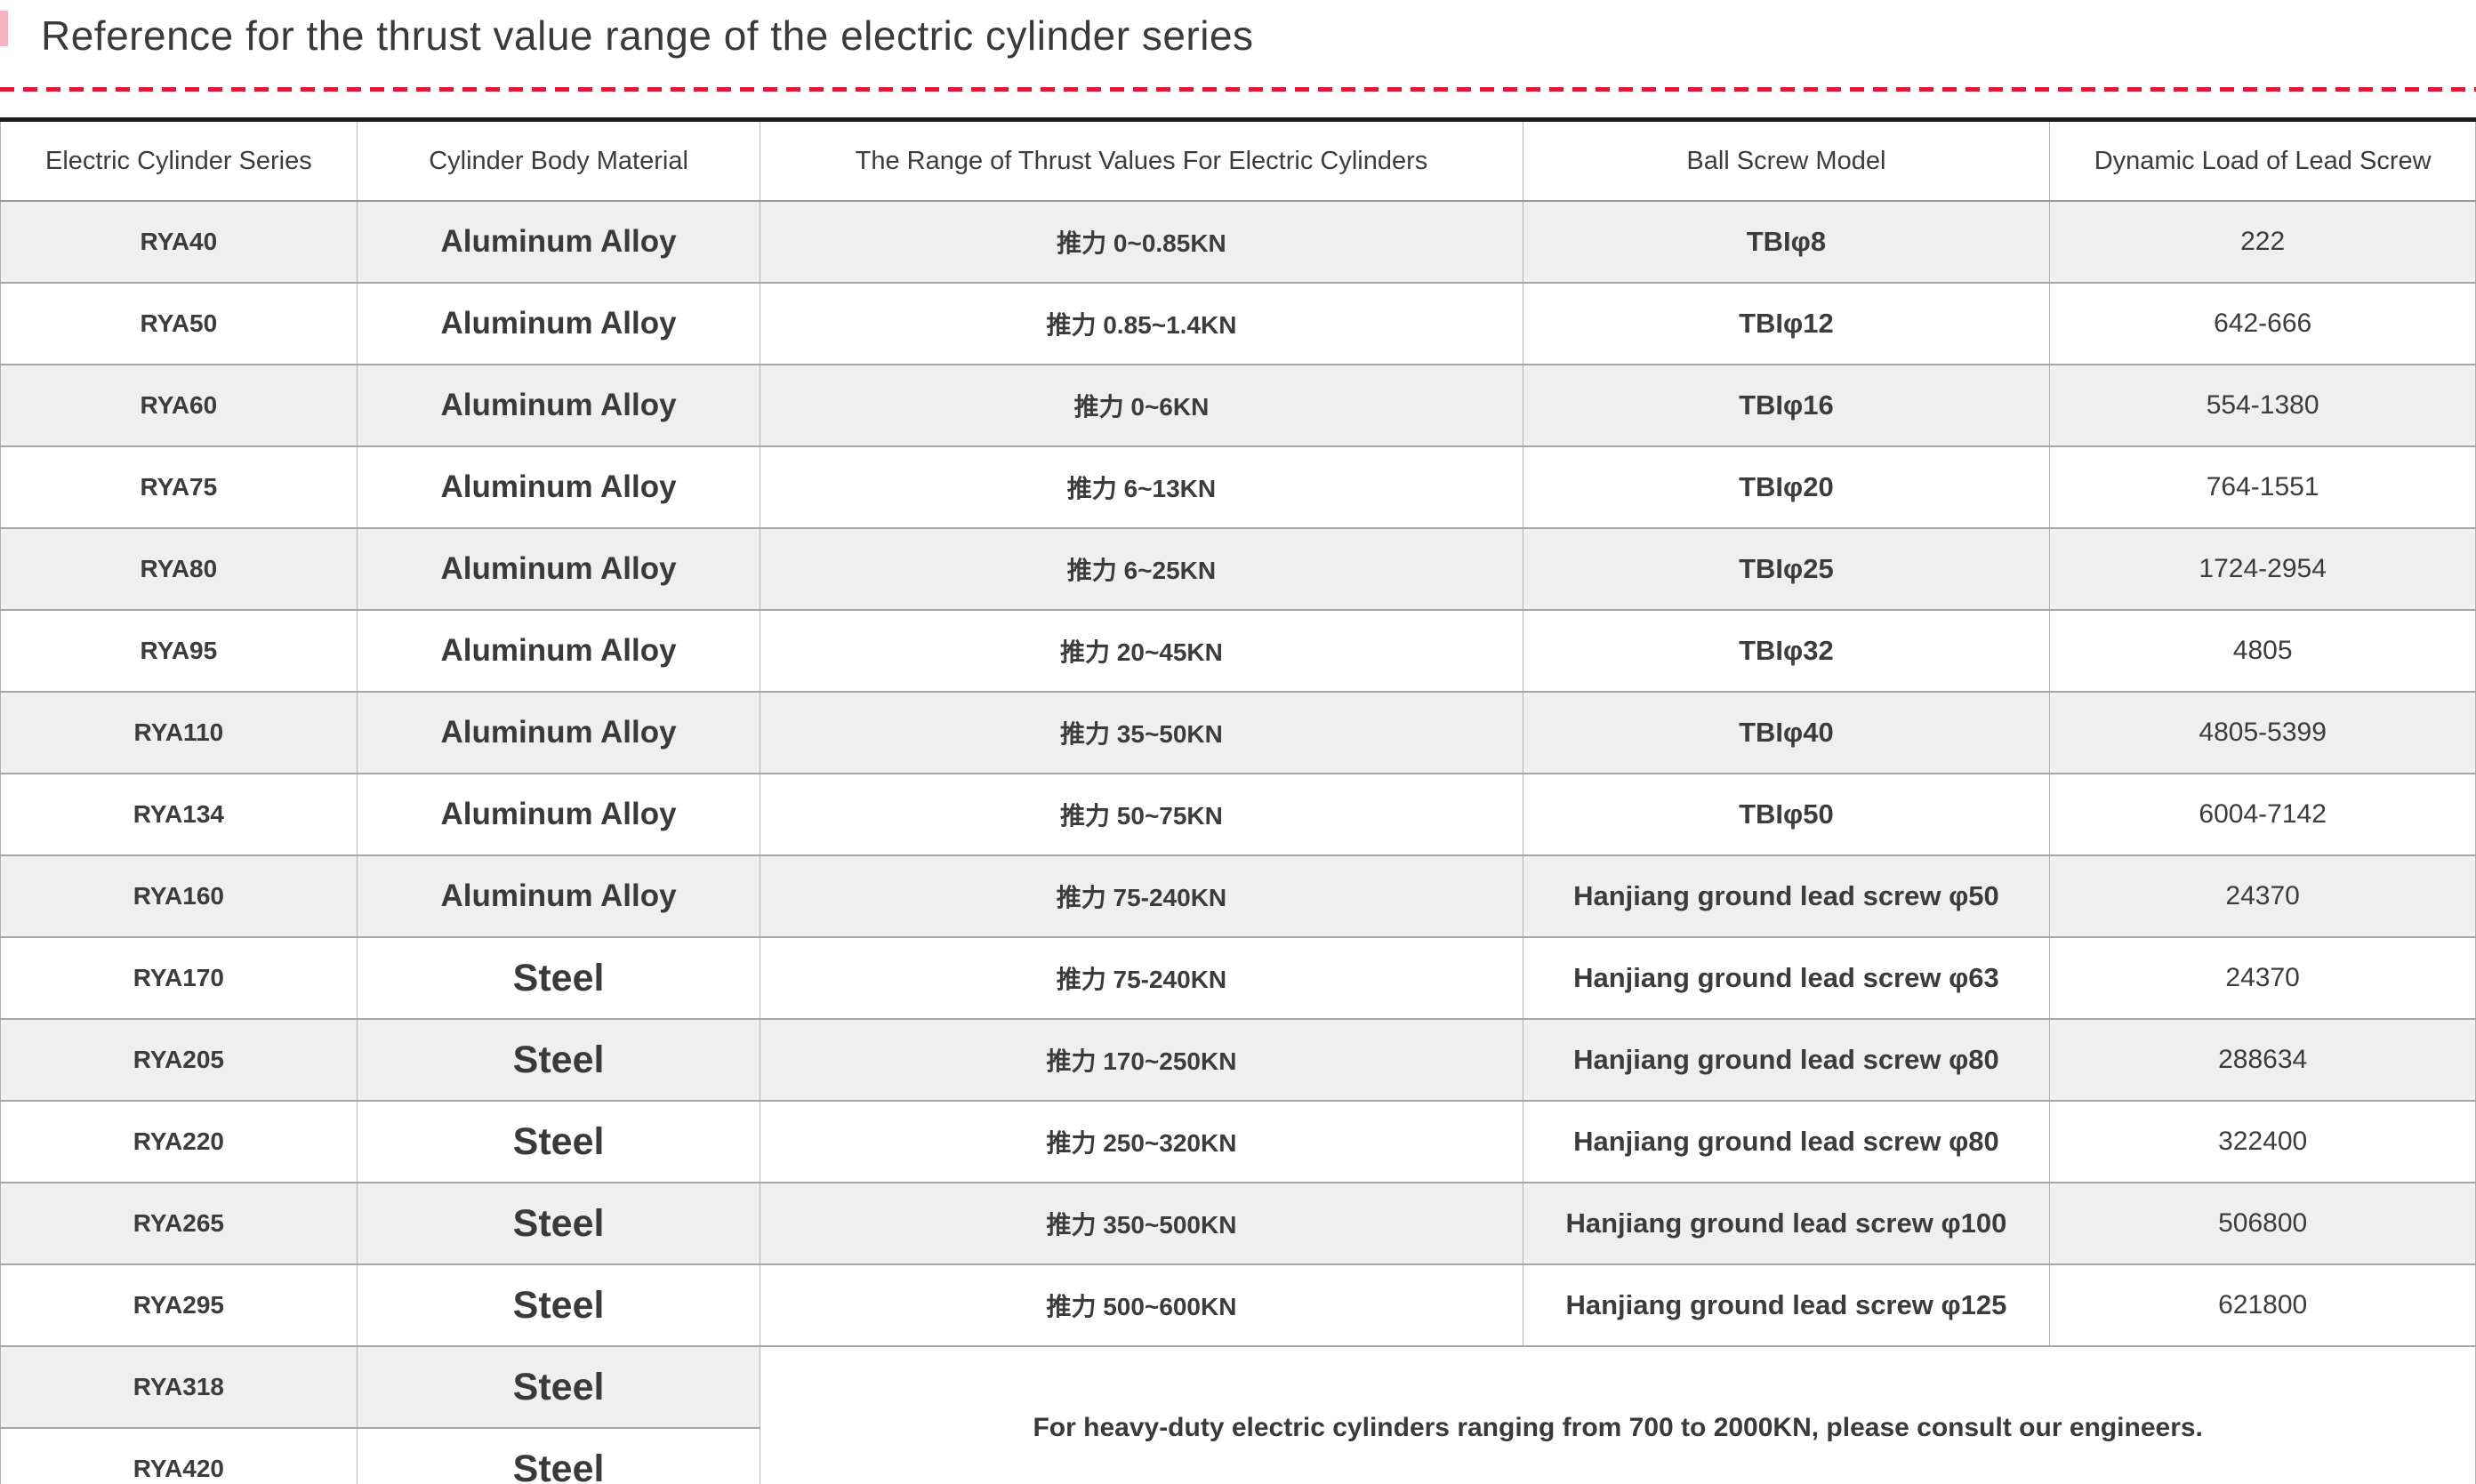  I want to click on load-cell: 322400, so click(2263, 1141).